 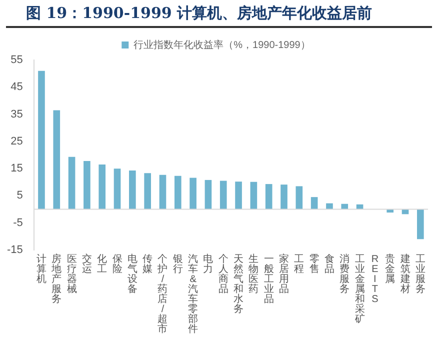 What do you see at coordinates (222, 44) in the screenshot?
I see `legend-label: 行业指数年化收益率（%，1990-1999）` at bounding box center [222, 44].